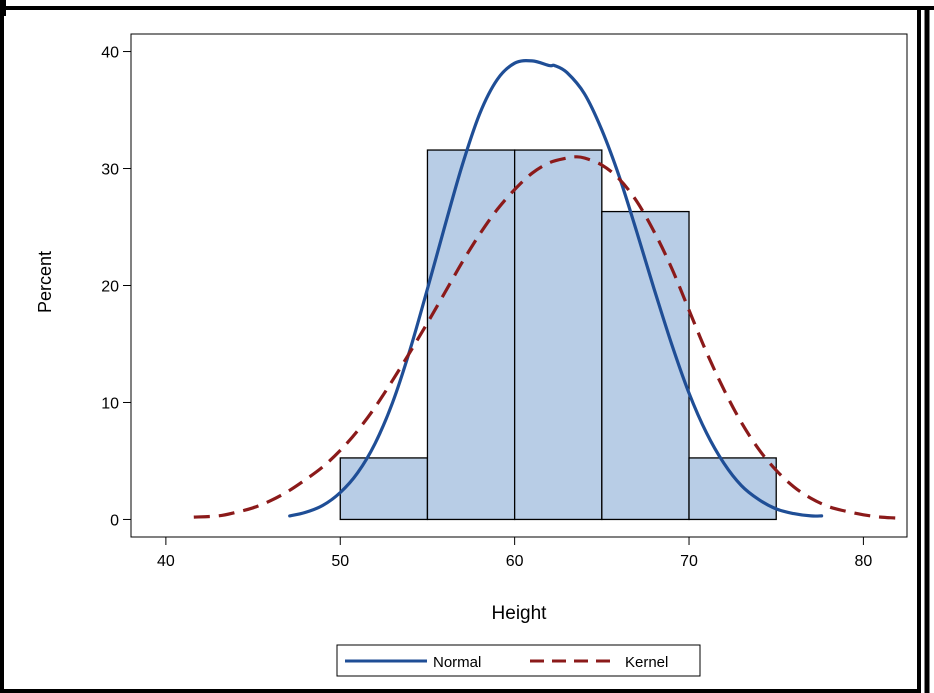  Describe the element at coordinates (110, 287) in the screenshot. I see `y-tick-label: 20` at that location.